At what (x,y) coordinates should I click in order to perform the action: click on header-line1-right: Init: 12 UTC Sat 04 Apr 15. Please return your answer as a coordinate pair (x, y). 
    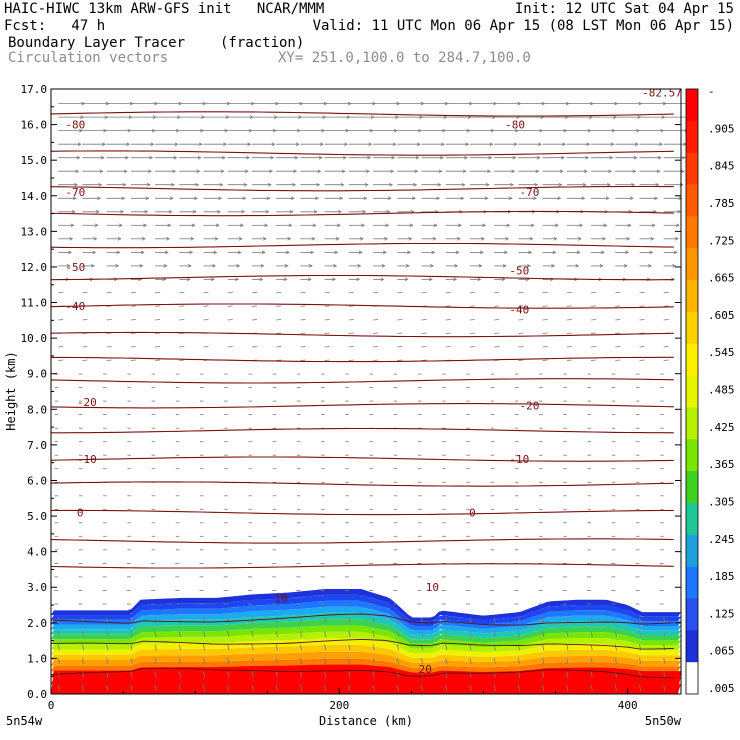
    Looking at the image, I should click on (624, 9).